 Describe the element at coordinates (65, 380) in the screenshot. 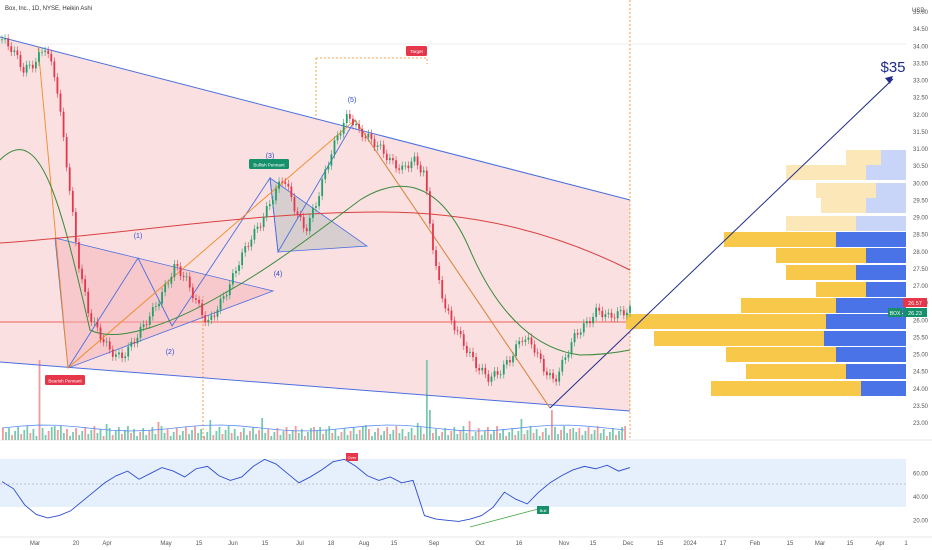

I see `bearish-pennant-tag` at that location.